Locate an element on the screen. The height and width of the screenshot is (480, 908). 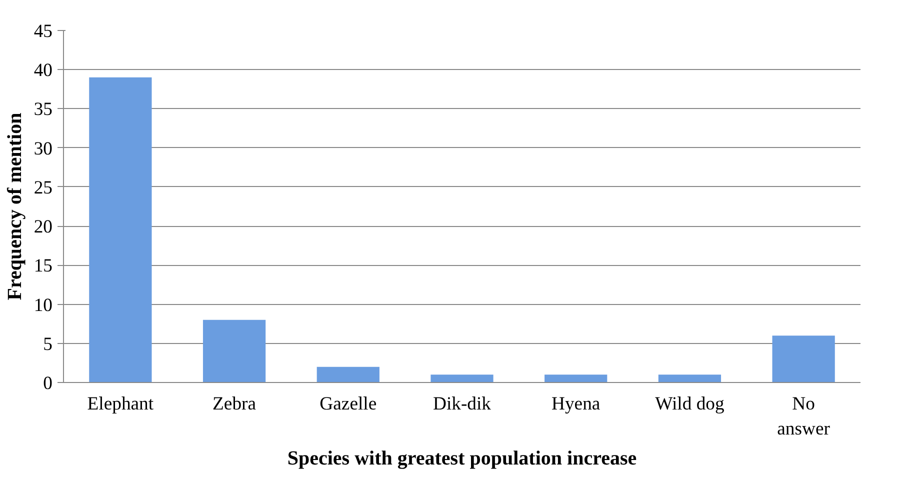
y-tick-label: 0 is located at coordinates (47, 383).